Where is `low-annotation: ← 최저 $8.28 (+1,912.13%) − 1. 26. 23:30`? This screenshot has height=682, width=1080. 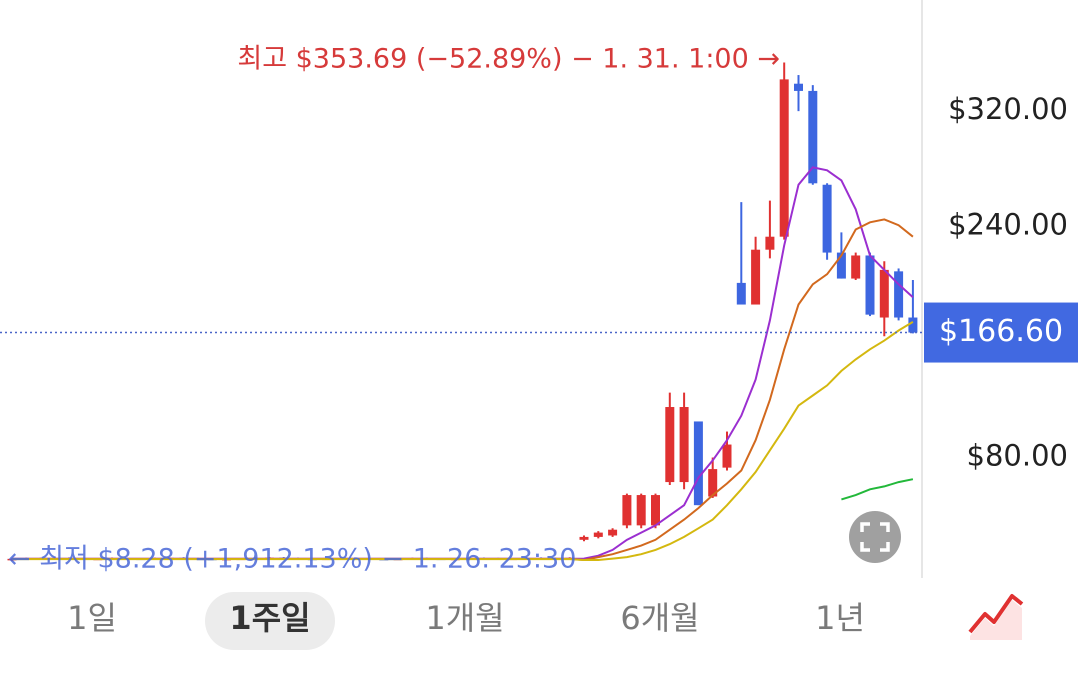
low-annotation: ← 최저 $8.28 (+1,912.13%) − 1. 26. 23:30 is located at coordinates (292, 559).